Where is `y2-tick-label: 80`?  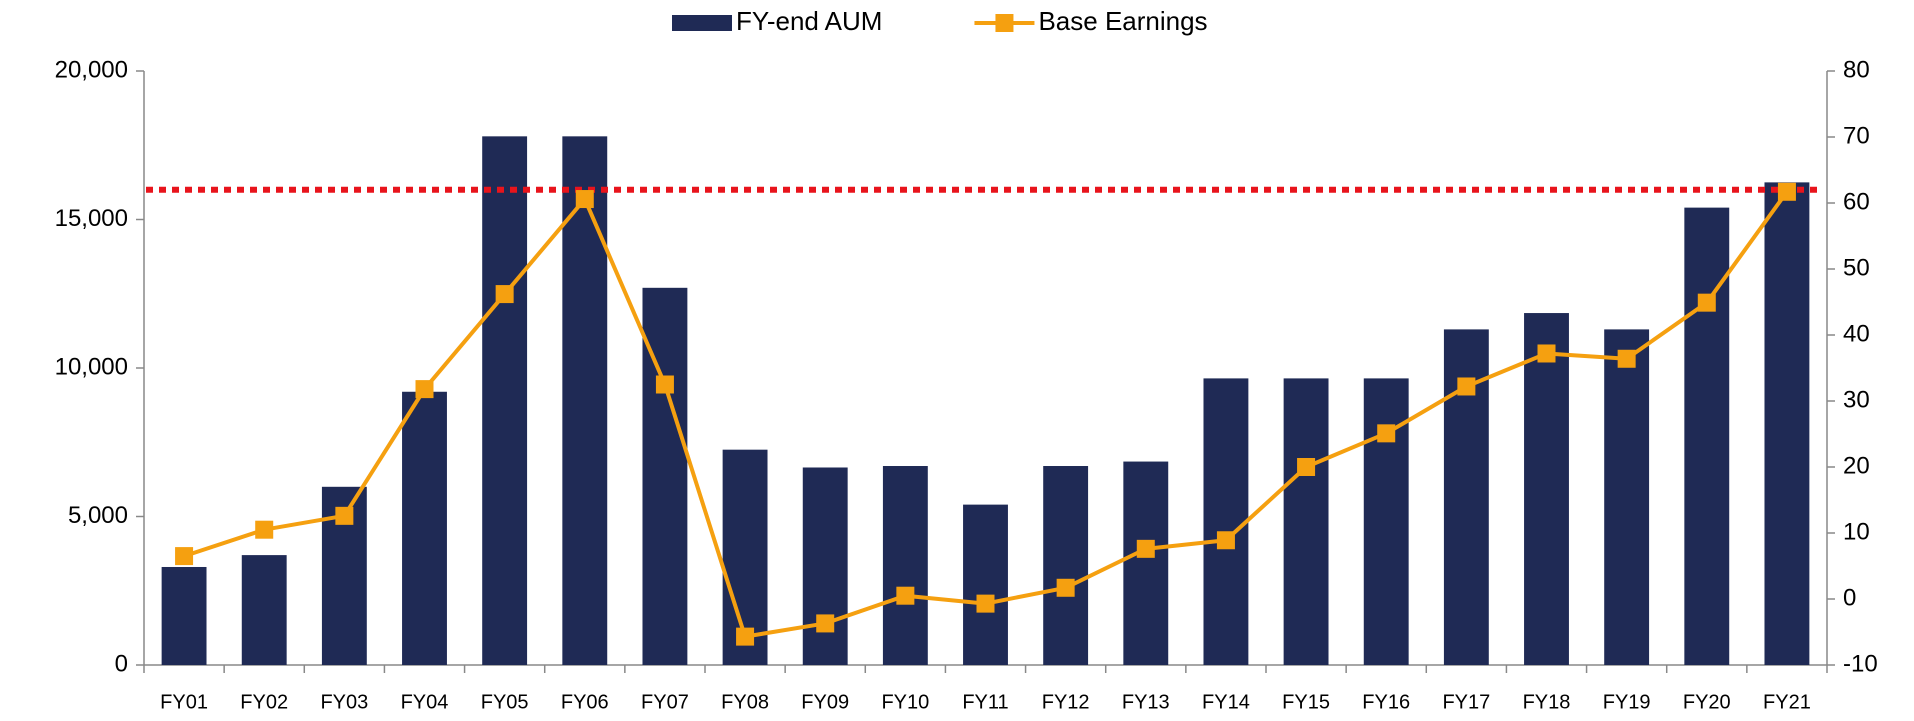 y2-tick-label: 80 is located at coordinates (1856, 69).